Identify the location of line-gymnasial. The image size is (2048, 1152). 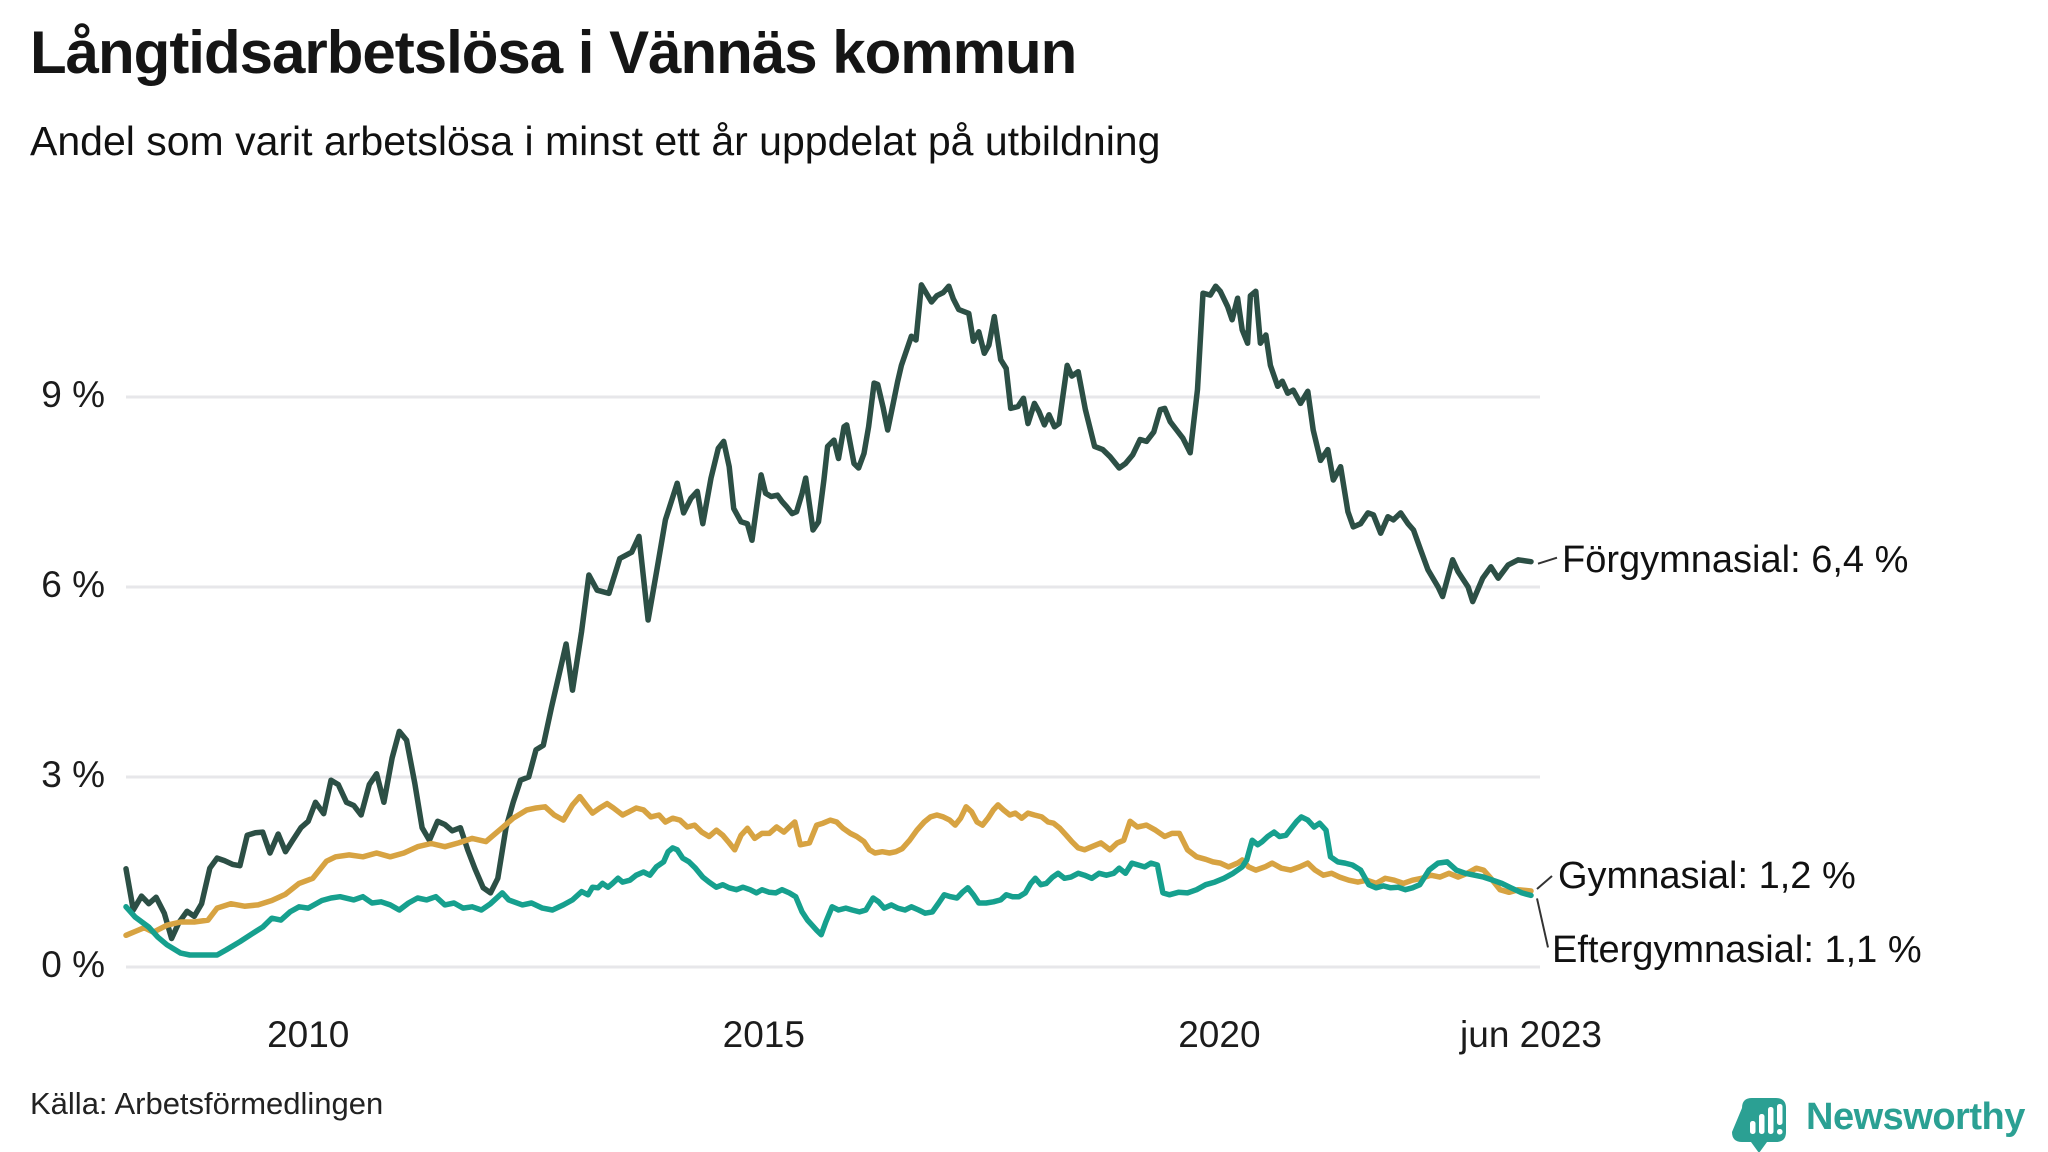
(828, 866).